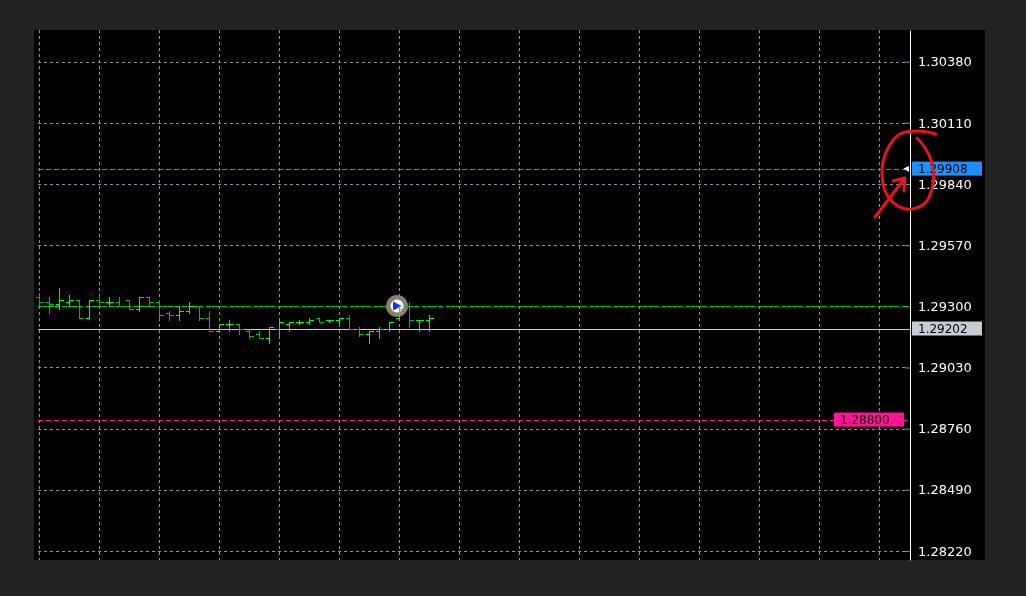 This screenshot has height=596, width=1026. I want to click on y-tick-label: 1.28760, so click(945, 429).